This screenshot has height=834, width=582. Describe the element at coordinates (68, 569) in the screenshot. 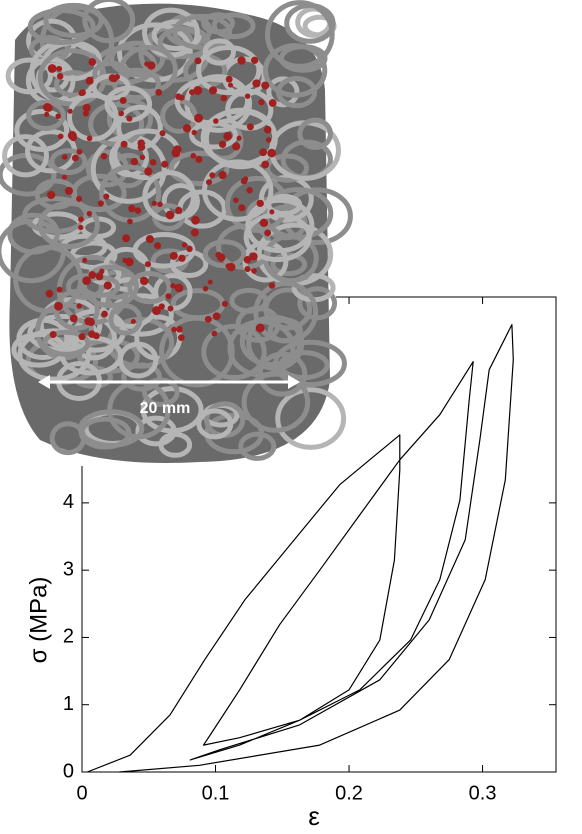

I see `y-tick-label: 3` at that location.